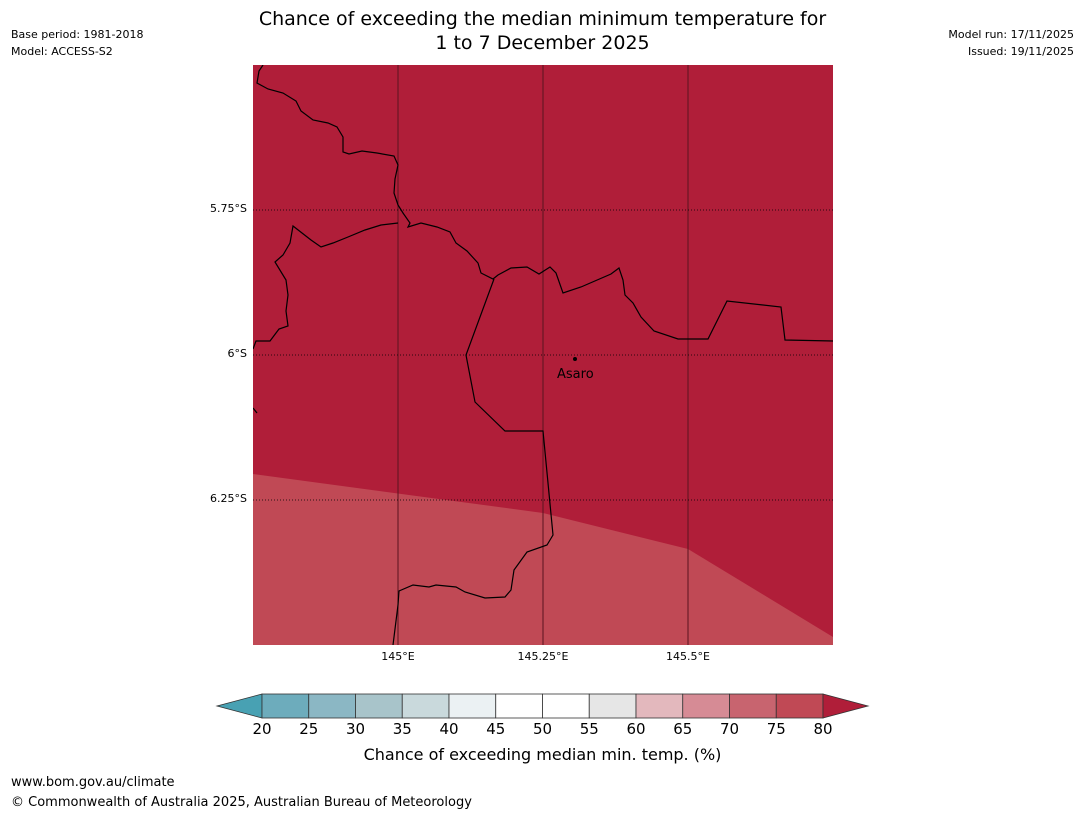 The image size is (1085, 816). Describe the element at coordinates (589, 729) in the screenshot. I see `colorbar-tick-label: 55` at that location.